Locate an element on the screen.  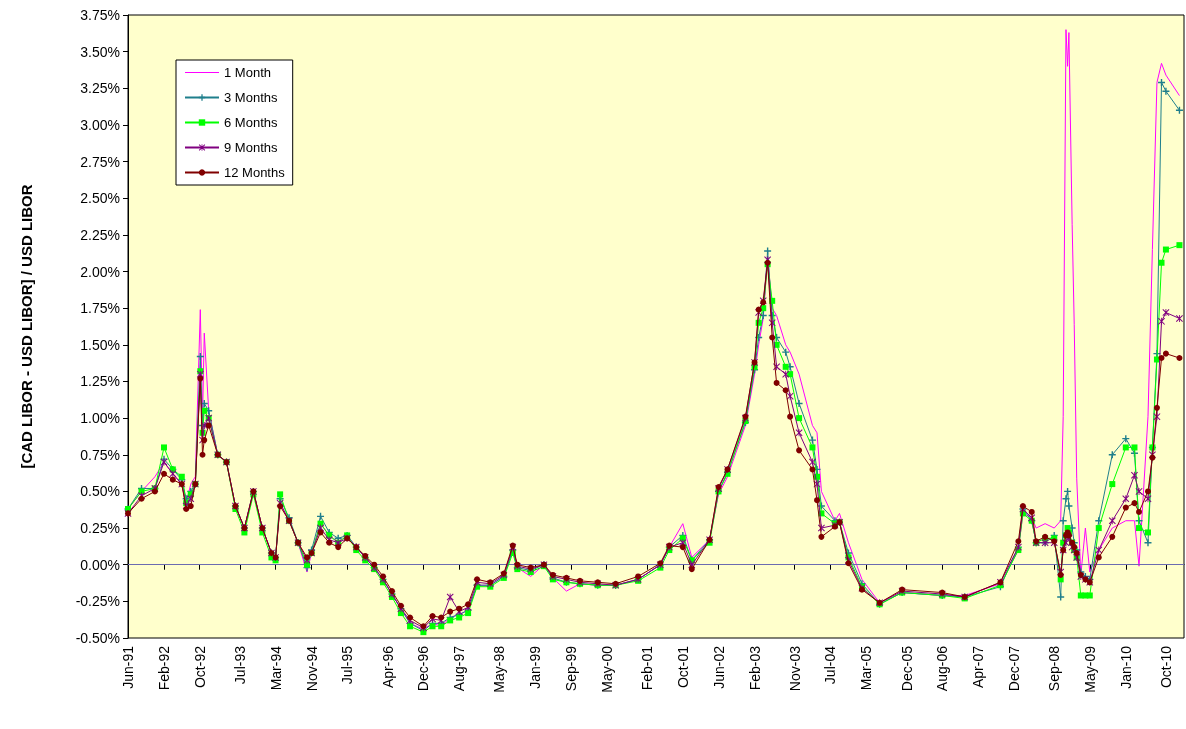
x-tick-label: Jun-02 is located at coordinates (718, 667).